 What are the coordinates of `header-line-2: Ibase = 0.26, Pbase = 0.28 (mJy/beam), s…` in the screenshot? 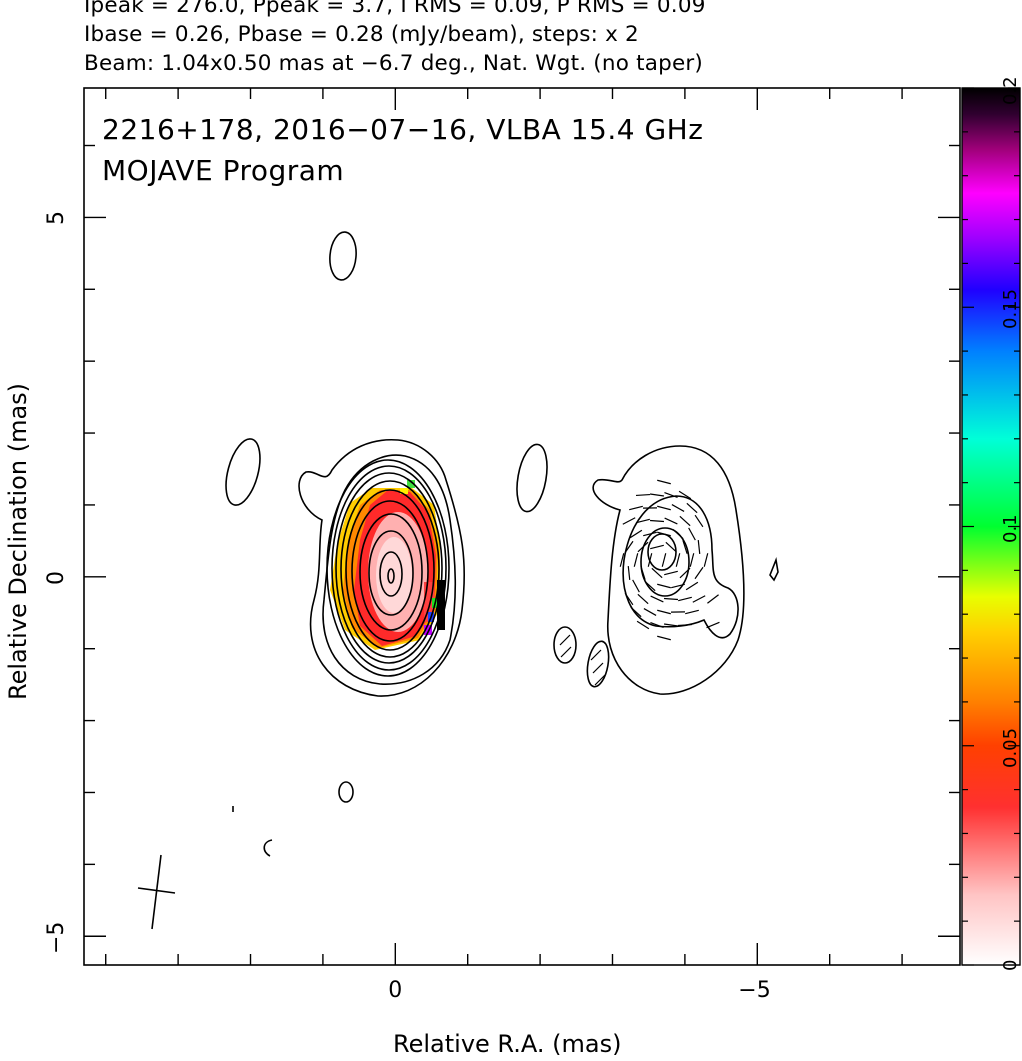 It's located at (361, 34).